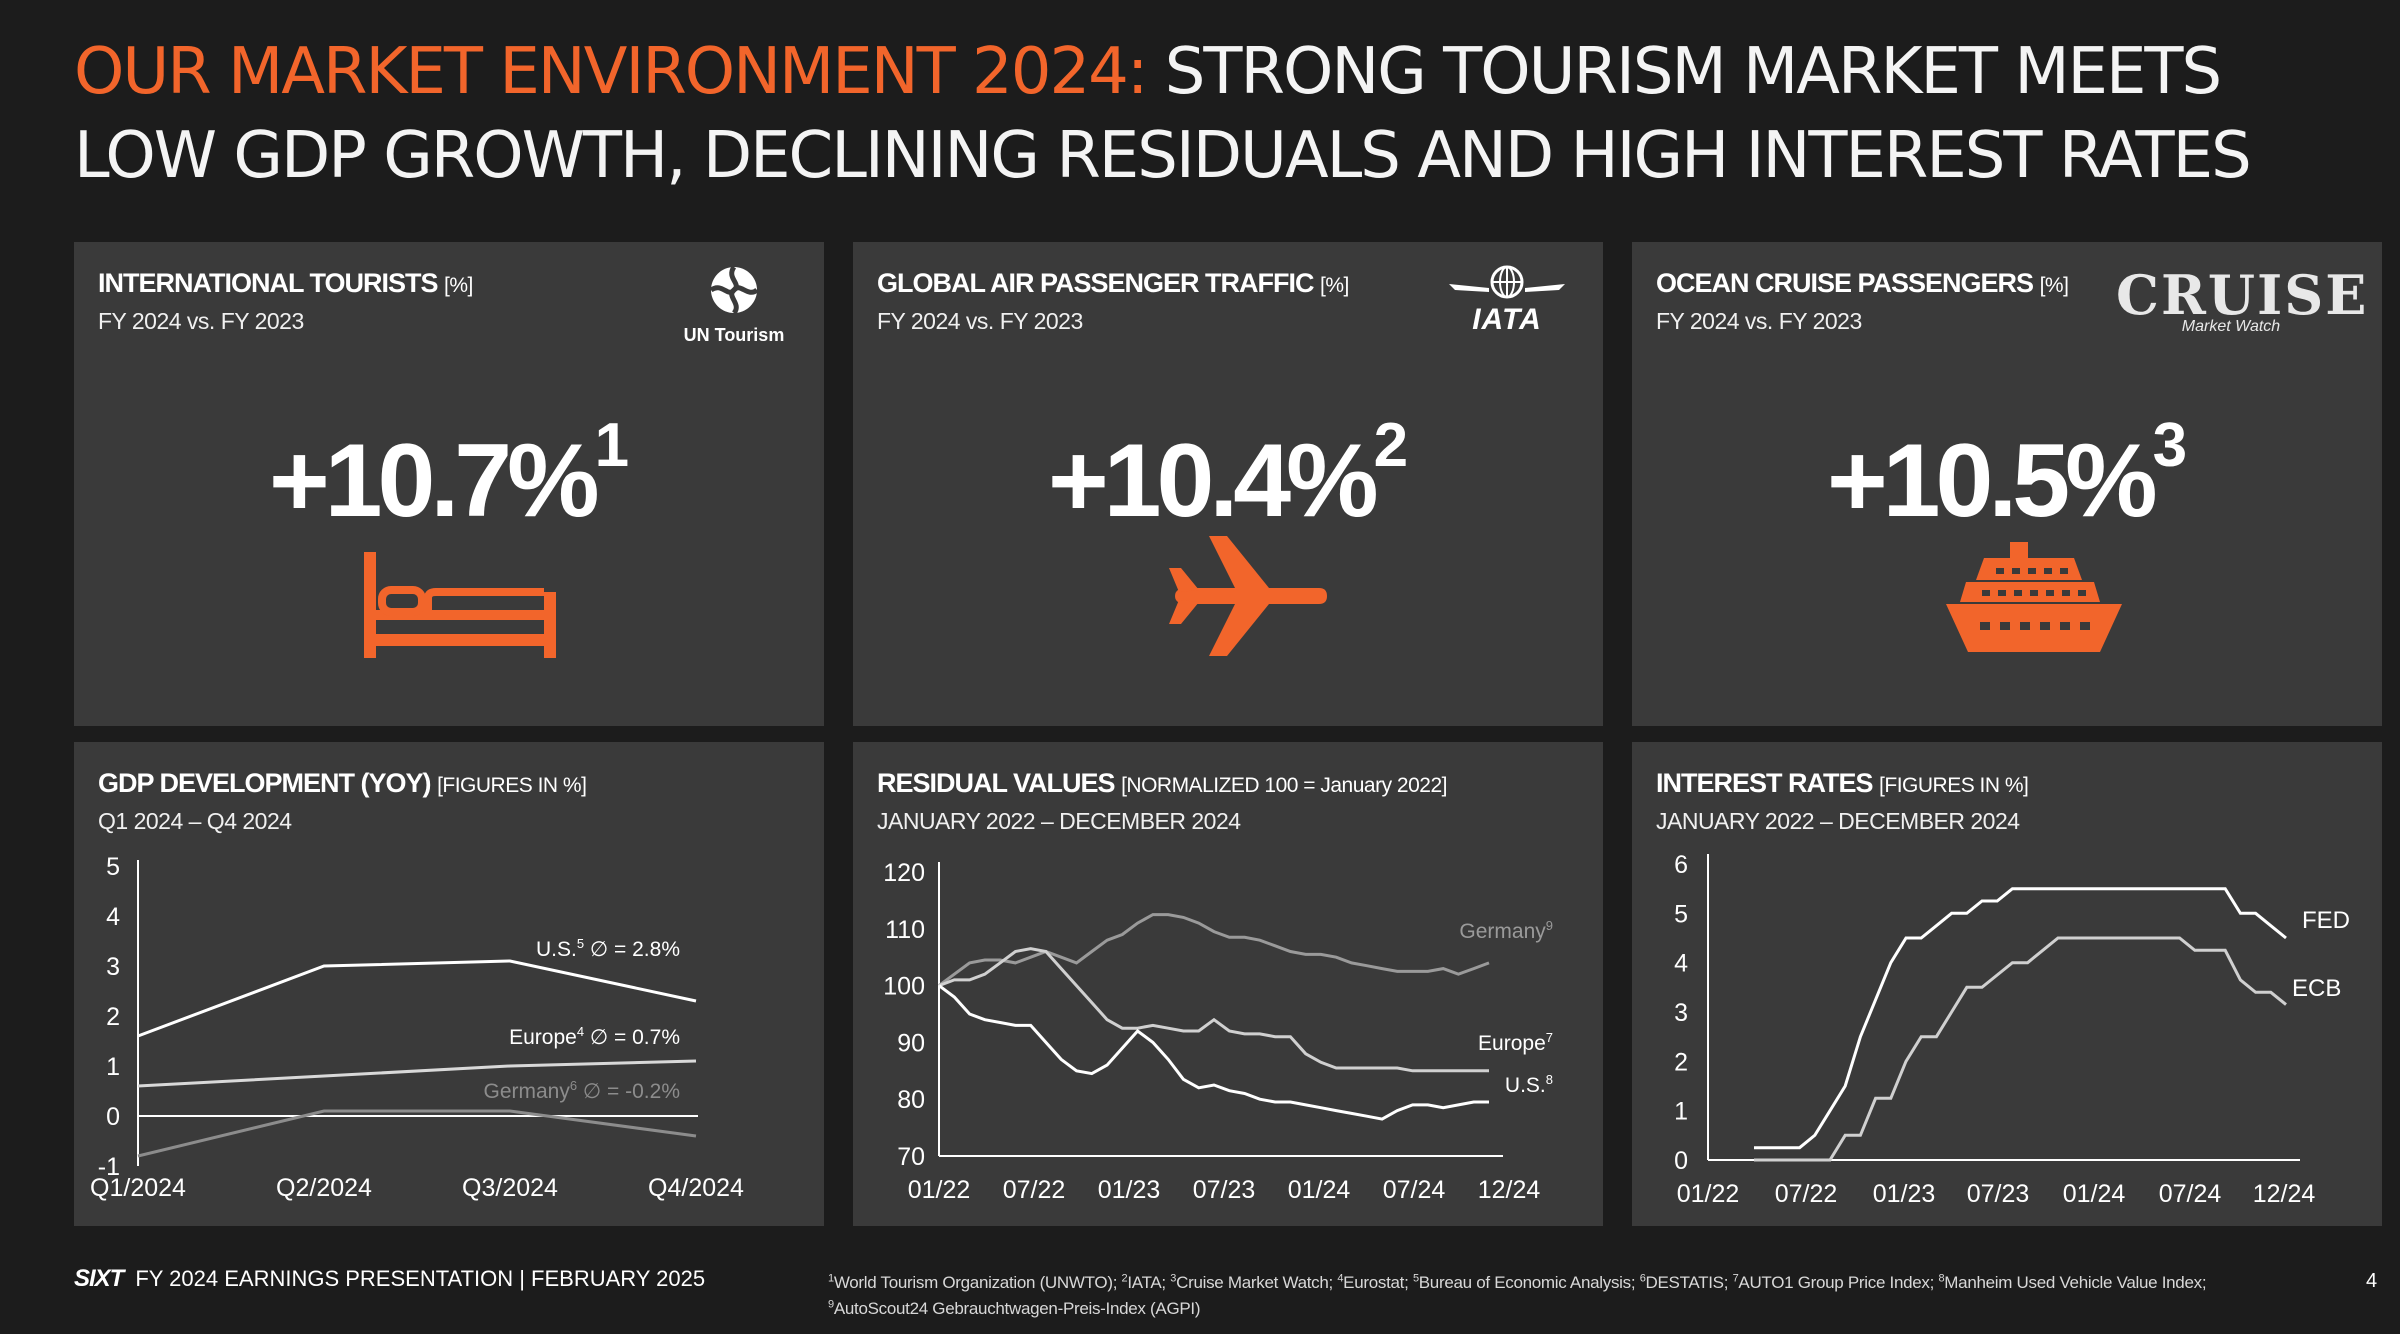  What do you see at coordinates (1842, 783) in the screenshot?
I see `panel-title: INTEREST RATES [FIGURES IN %]` at bounding box center [1842, 783].